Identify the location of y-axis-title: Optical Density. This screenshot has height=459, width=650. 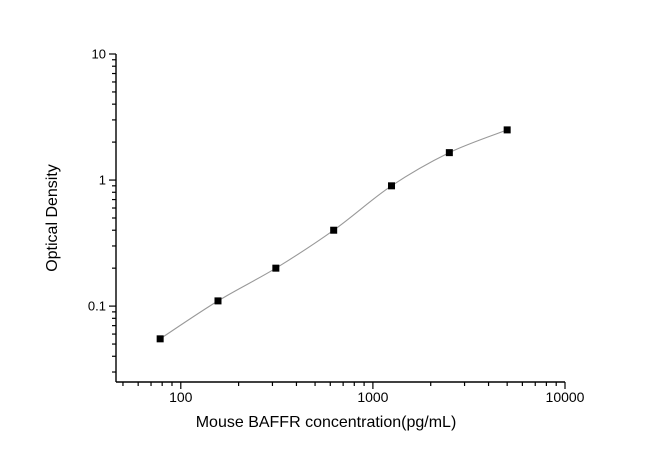
(52, 218).